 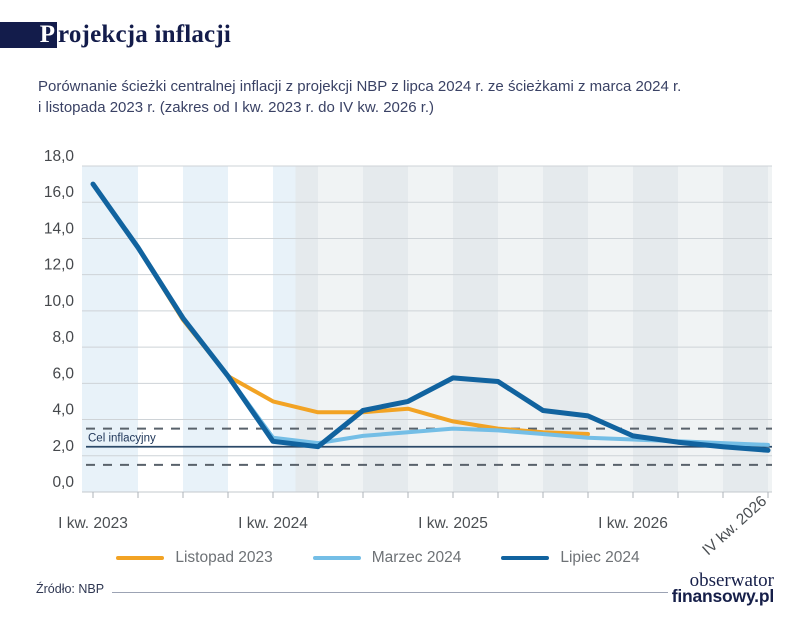 I want to click on legend-label-listopad-2023: Listopad 2023, so click(x=224, y=557).